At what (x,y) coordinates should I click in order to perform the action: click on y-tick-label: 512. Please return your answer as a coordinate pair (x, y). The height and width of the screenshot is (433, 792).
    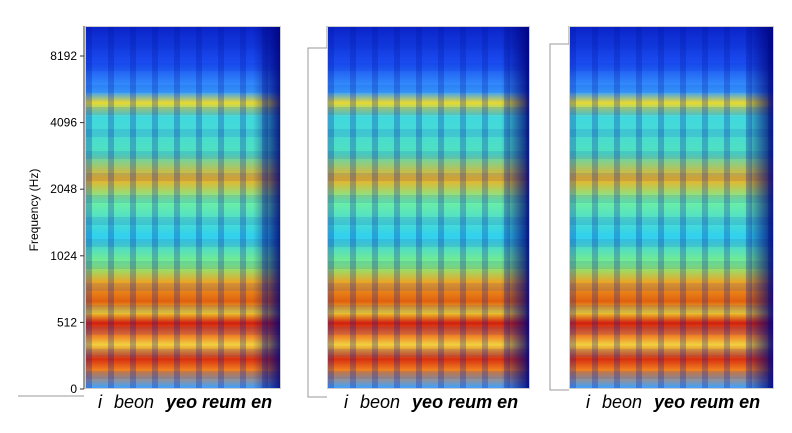
    Looking at the image, I should click on (67, 322).